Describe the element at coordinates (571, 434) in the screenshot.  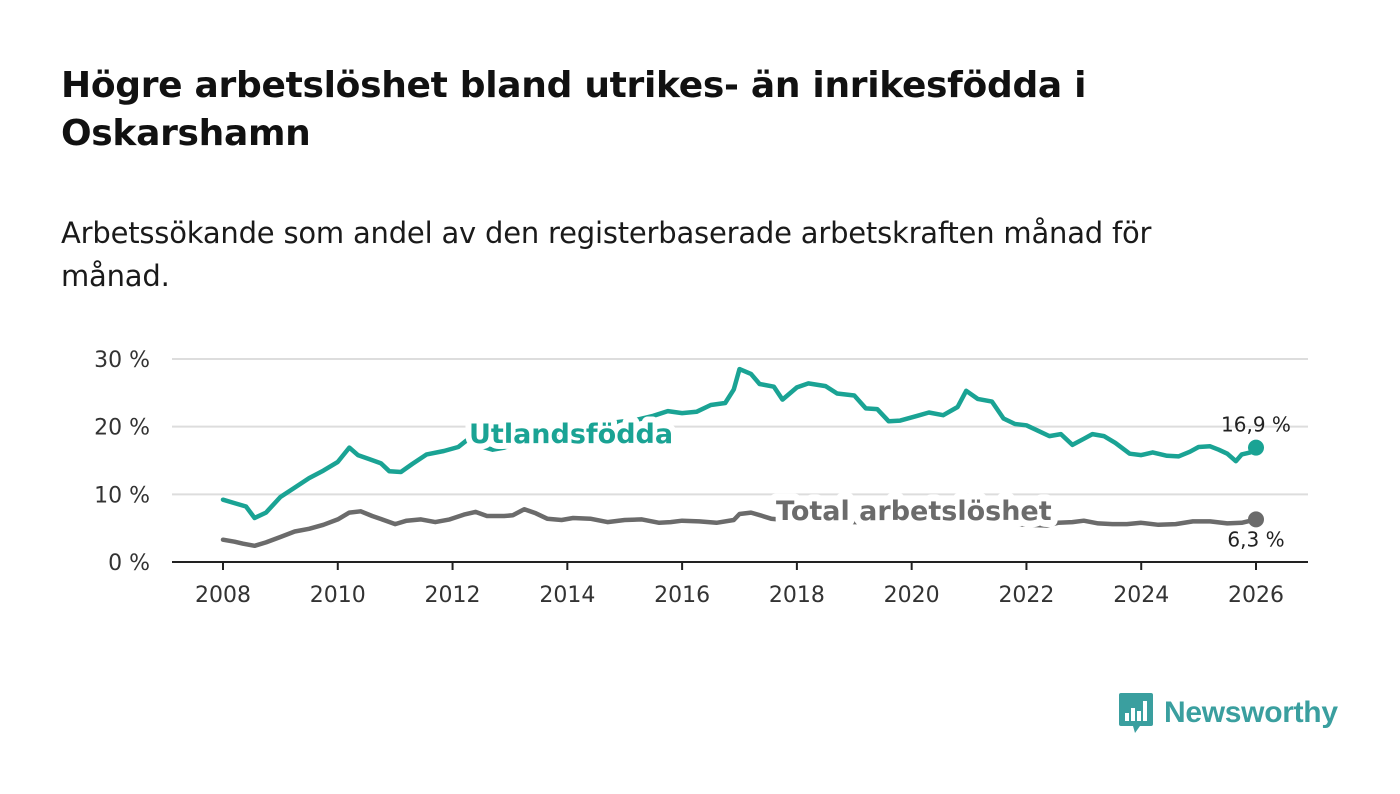
I see `series-label-utlandsfodda: Utlandsfödda` at that location.